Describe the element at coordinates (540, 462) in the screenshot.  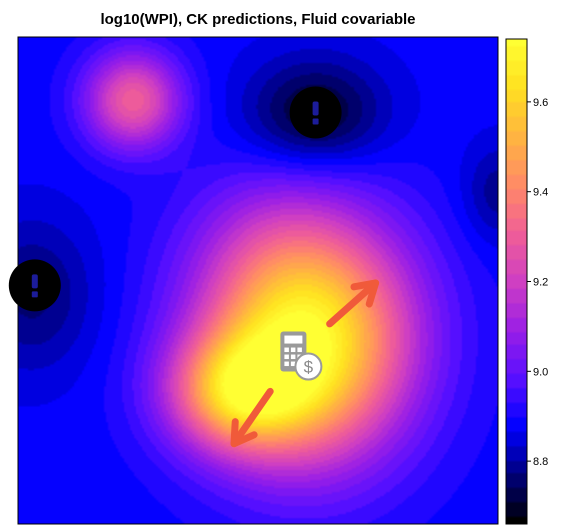
I see `colorbar-tick-label: 8.8` at that location.